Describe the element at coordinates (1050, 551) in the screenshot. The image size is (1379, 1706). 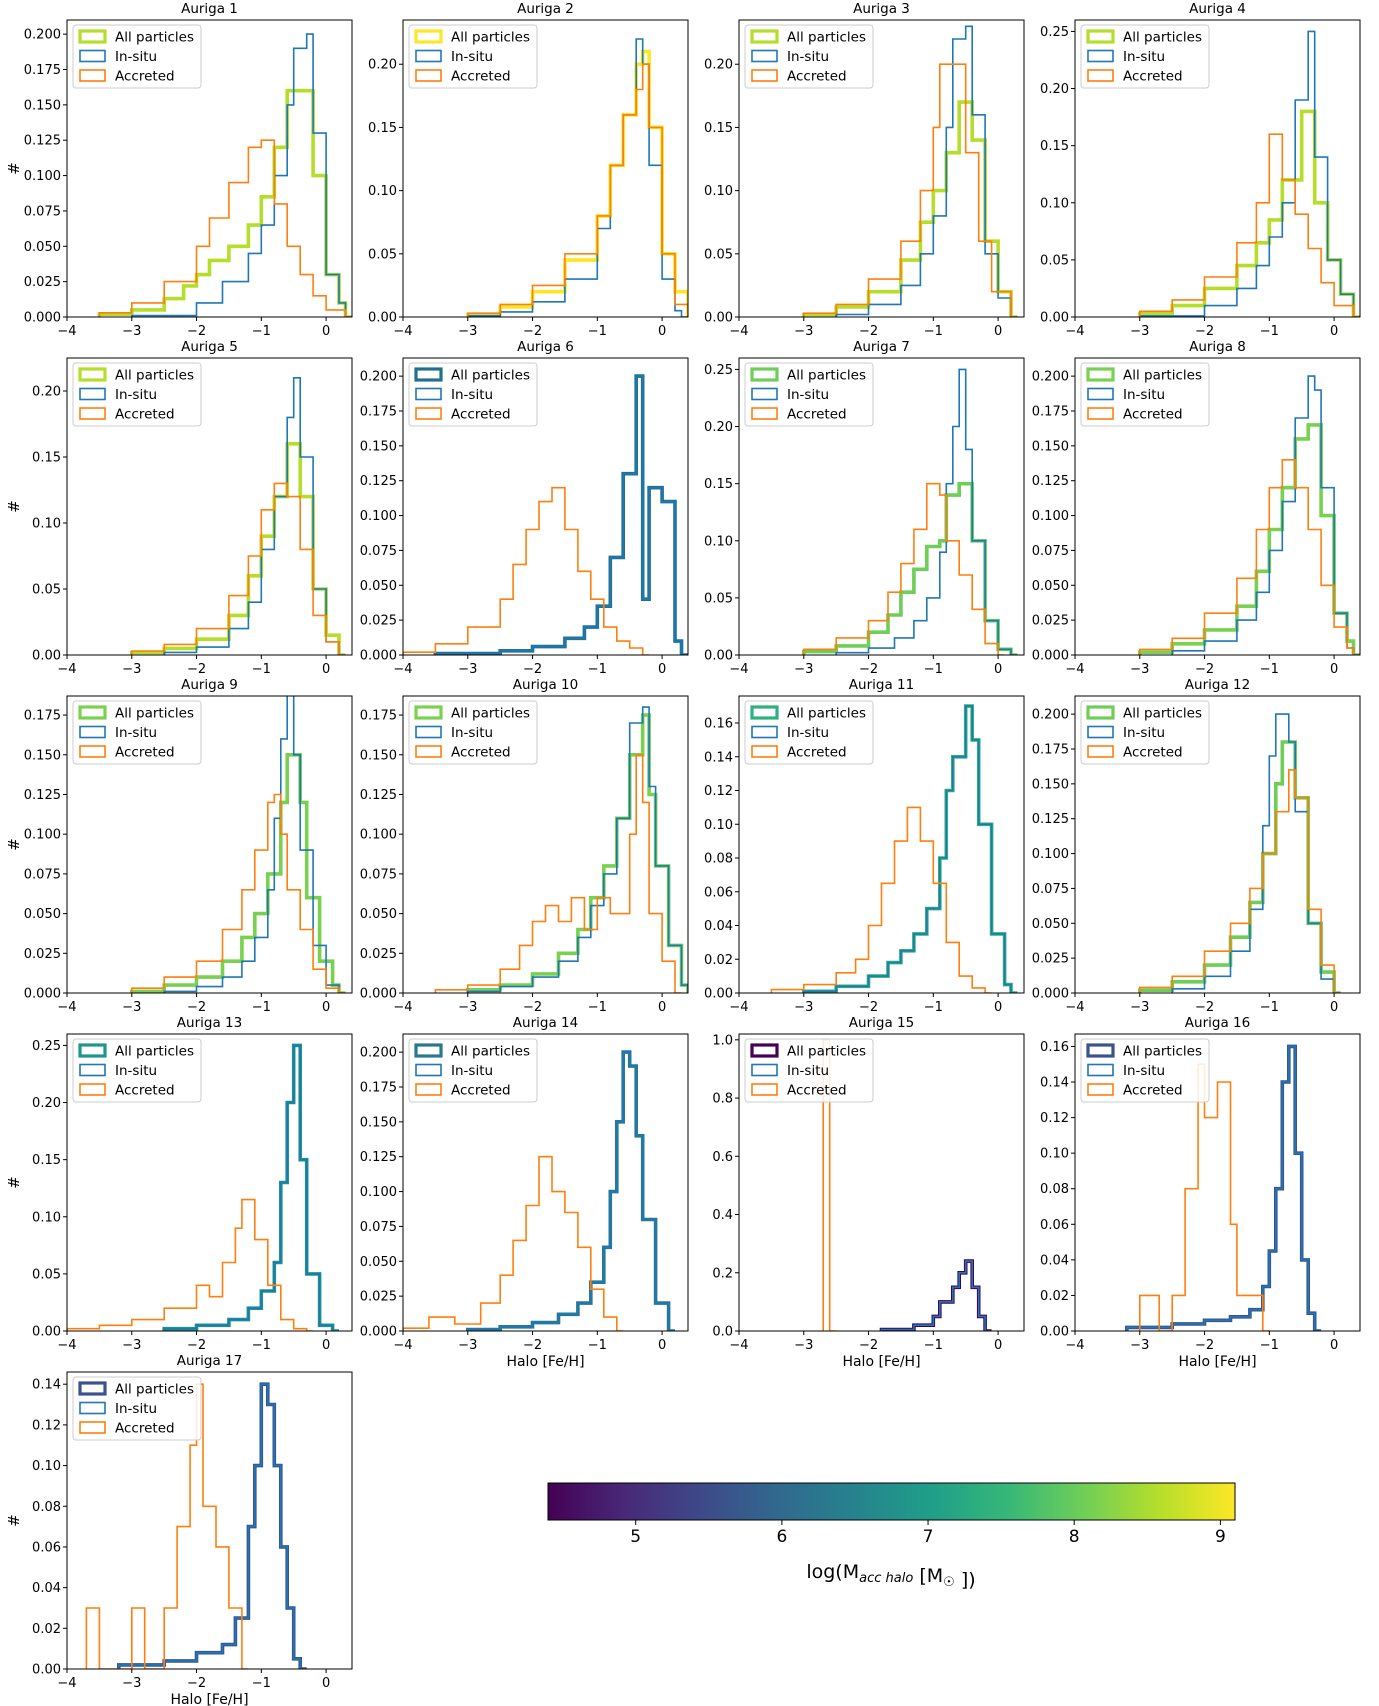
I see `y-tick-label: 0.075` at that location.